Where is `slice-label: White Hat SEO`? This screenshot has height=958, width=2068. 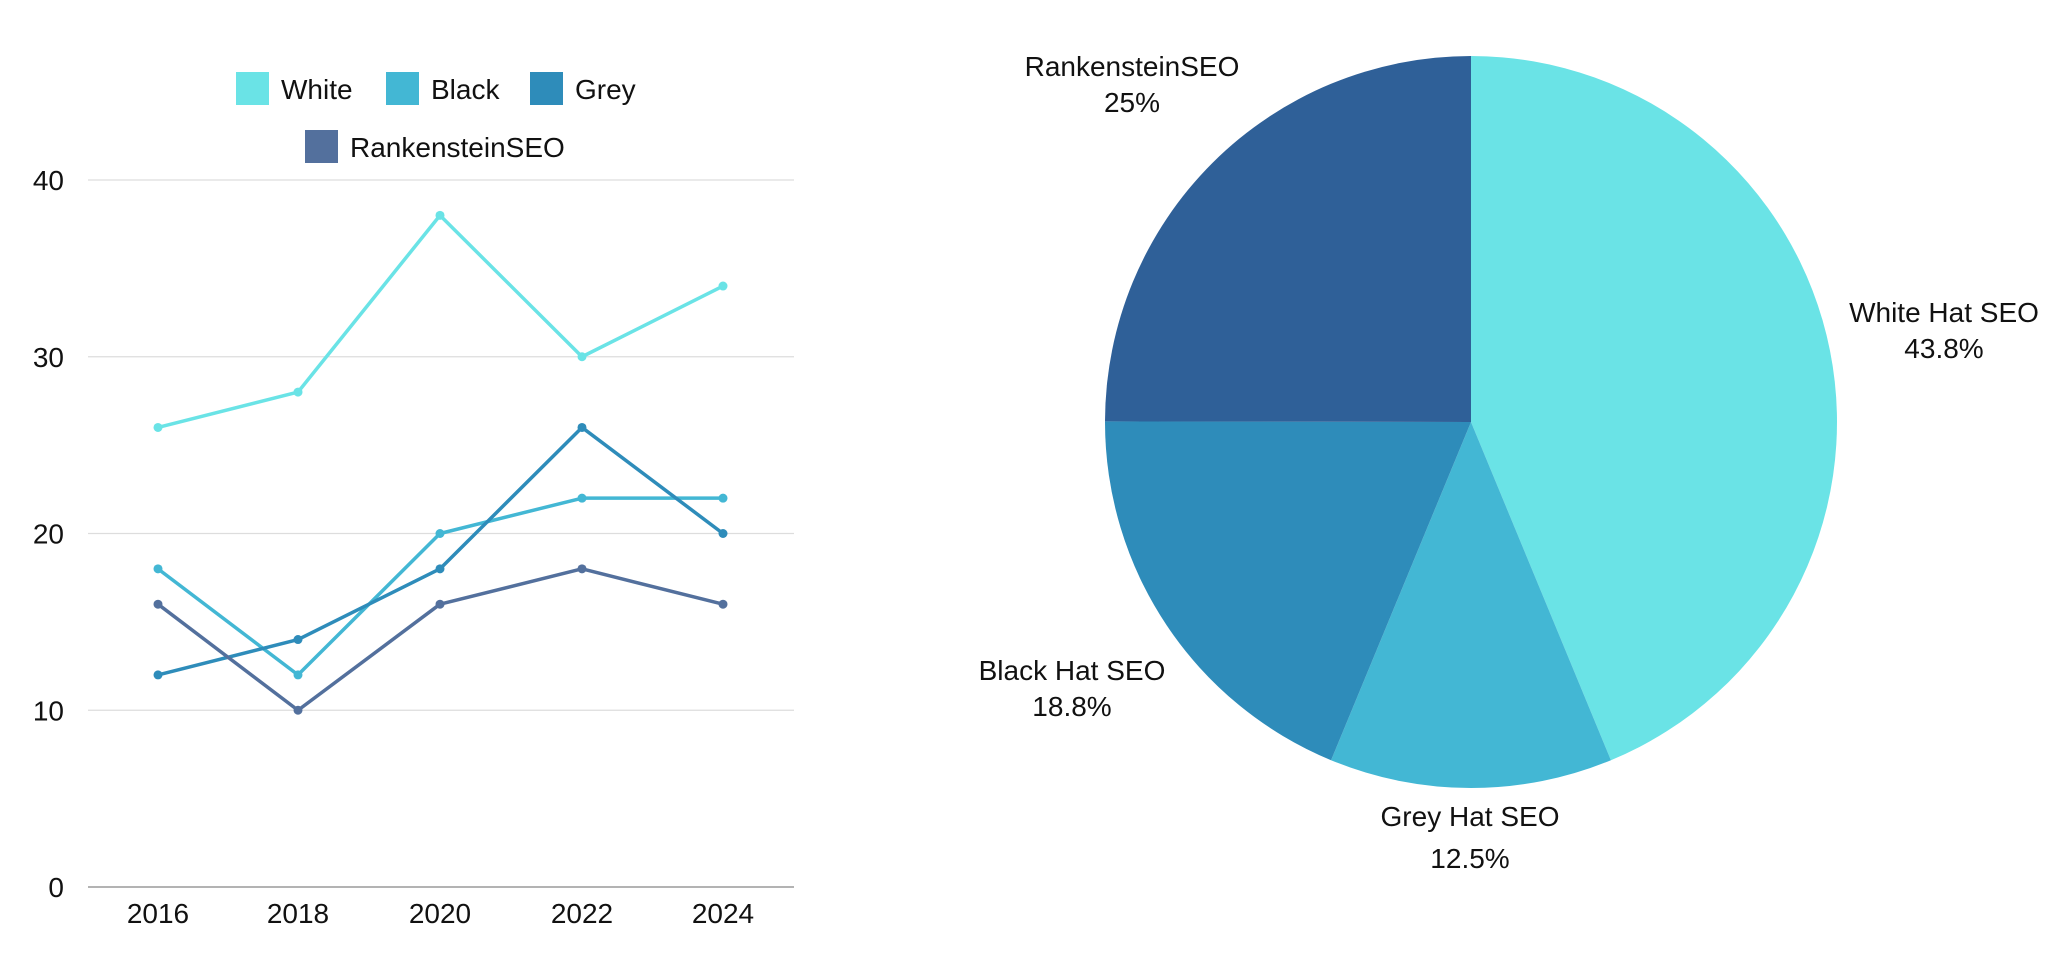 slice-label: White Hat SEO is located at coordinates (1944, 312).